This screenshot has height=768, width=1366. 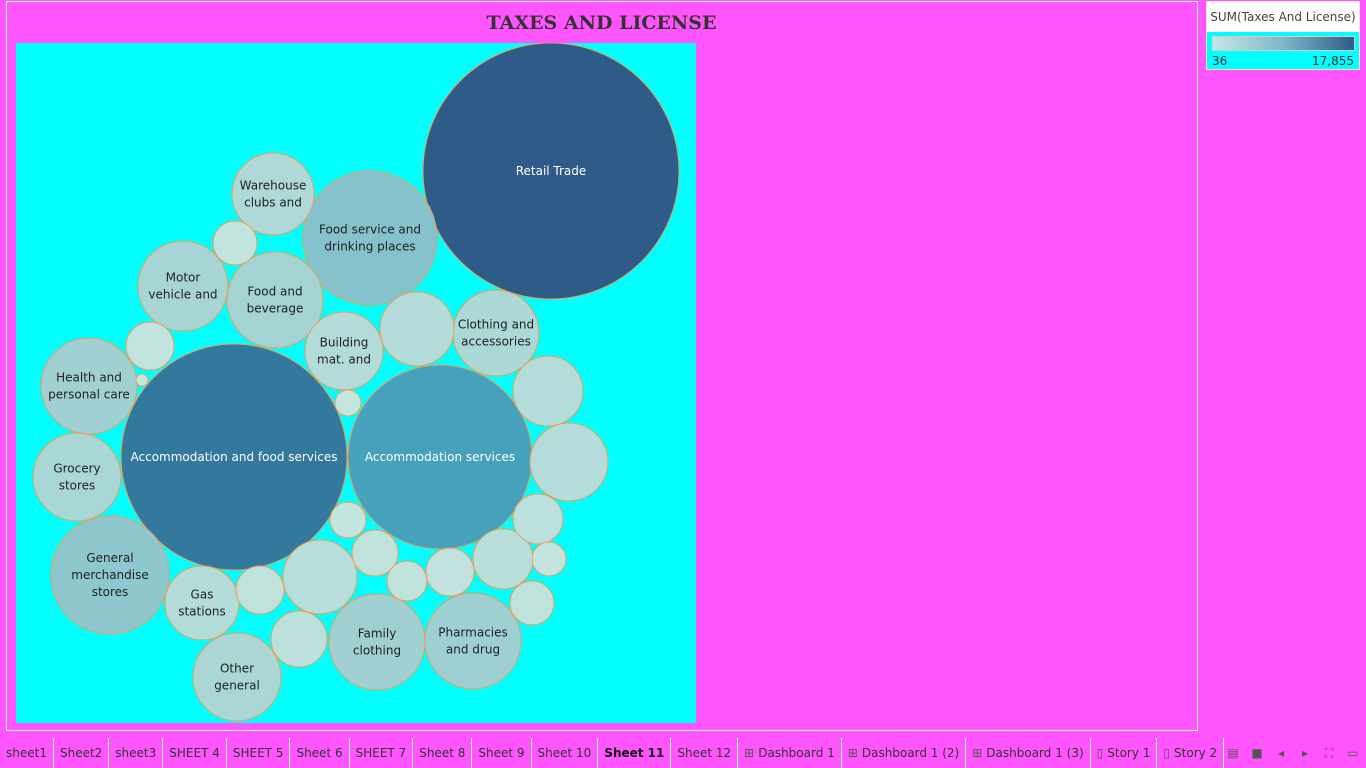 What do you see at coordinates (1283, 43) in the screenshot?
I see `legend-color-ramp` at bounding box center [1283, 43].